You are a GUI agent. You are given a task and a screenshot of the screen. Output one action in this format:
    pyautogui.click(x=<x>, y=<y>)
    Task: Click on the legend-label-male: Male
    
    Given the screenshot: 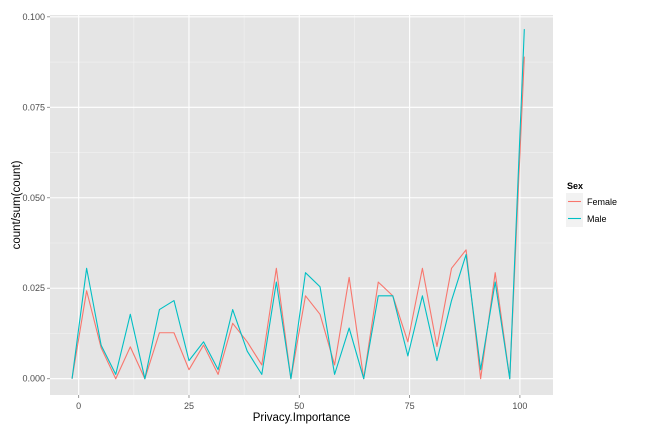 What is the action you would take?
    pyautogui.click(x=597, y=219)
    